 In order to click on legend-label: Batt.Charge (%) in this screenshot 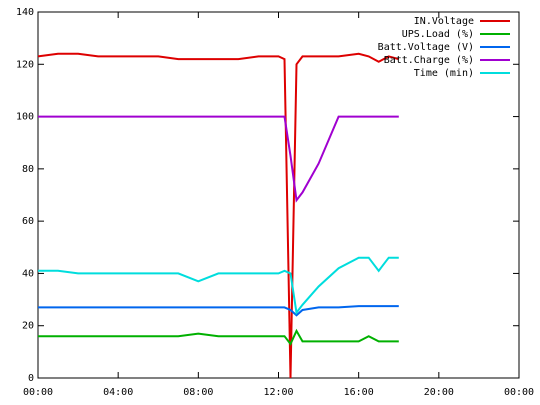, I will do `click(429, 60)`.